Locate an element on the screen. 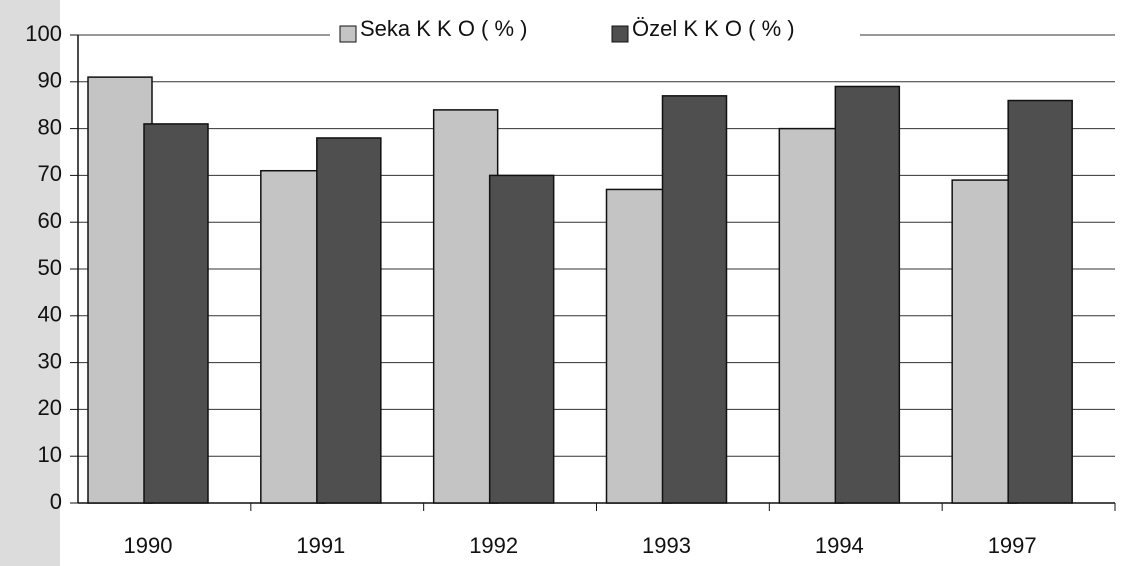 Image resolution: width=1128 pixels, height=566 pixels. y-tick-label: 20 is located at coordinates (50, 407).